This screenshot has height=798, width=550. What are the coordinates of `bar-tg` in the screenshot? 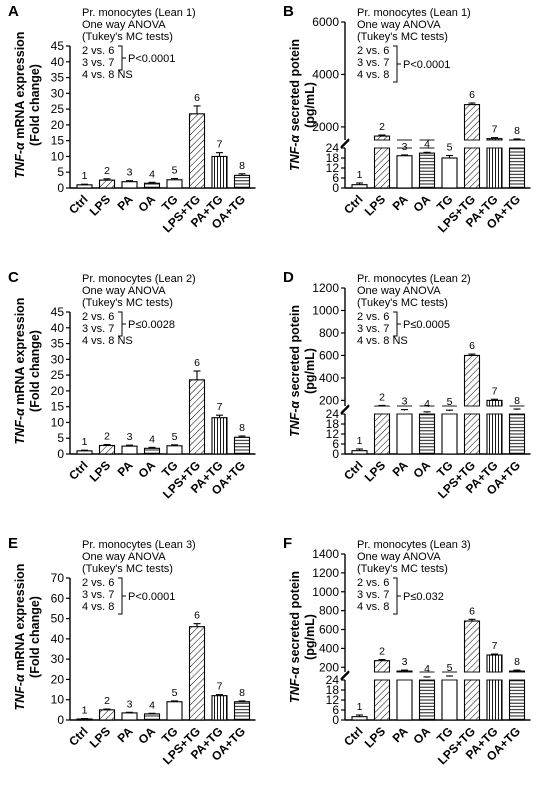 It's located at (449, 432).